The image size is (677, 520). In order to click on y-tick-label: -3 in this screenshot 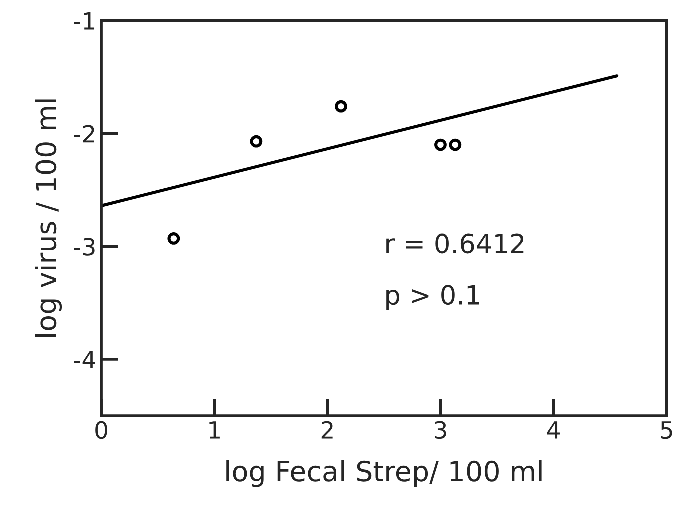, I will do `click(84, 247)`.